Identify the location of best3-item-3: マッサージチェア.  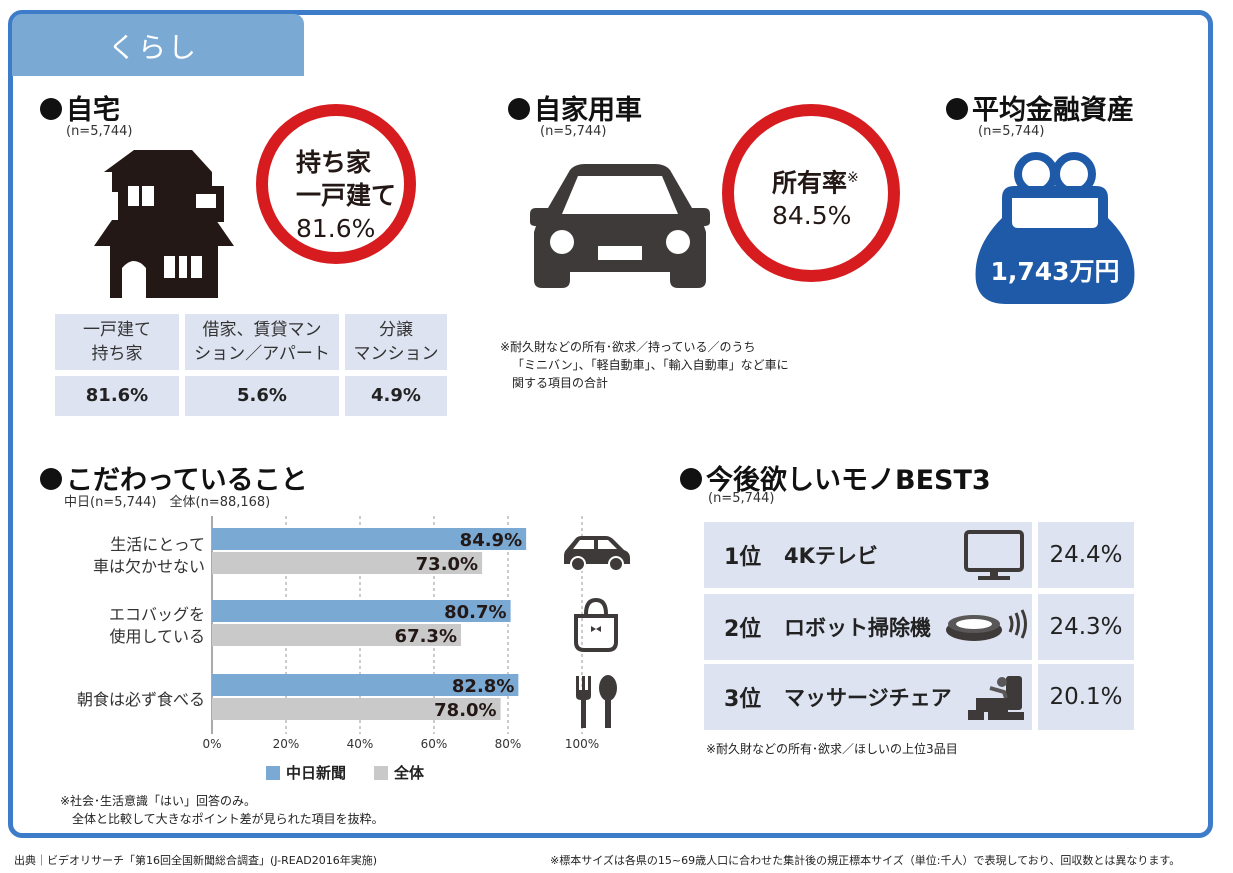
(868, 698).